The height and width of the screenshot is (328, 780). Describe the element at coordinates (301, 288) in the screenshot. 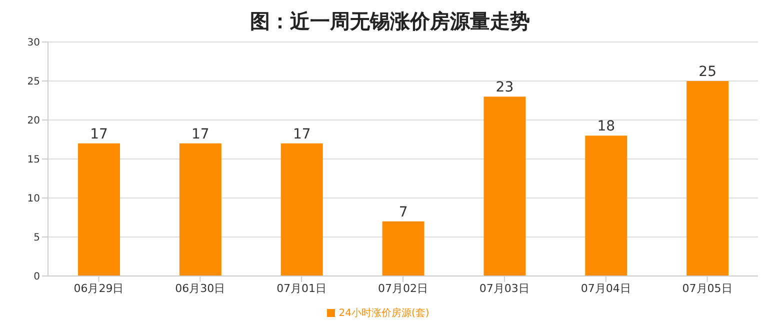

I see `x-tick-label: 07月01日` at that location.